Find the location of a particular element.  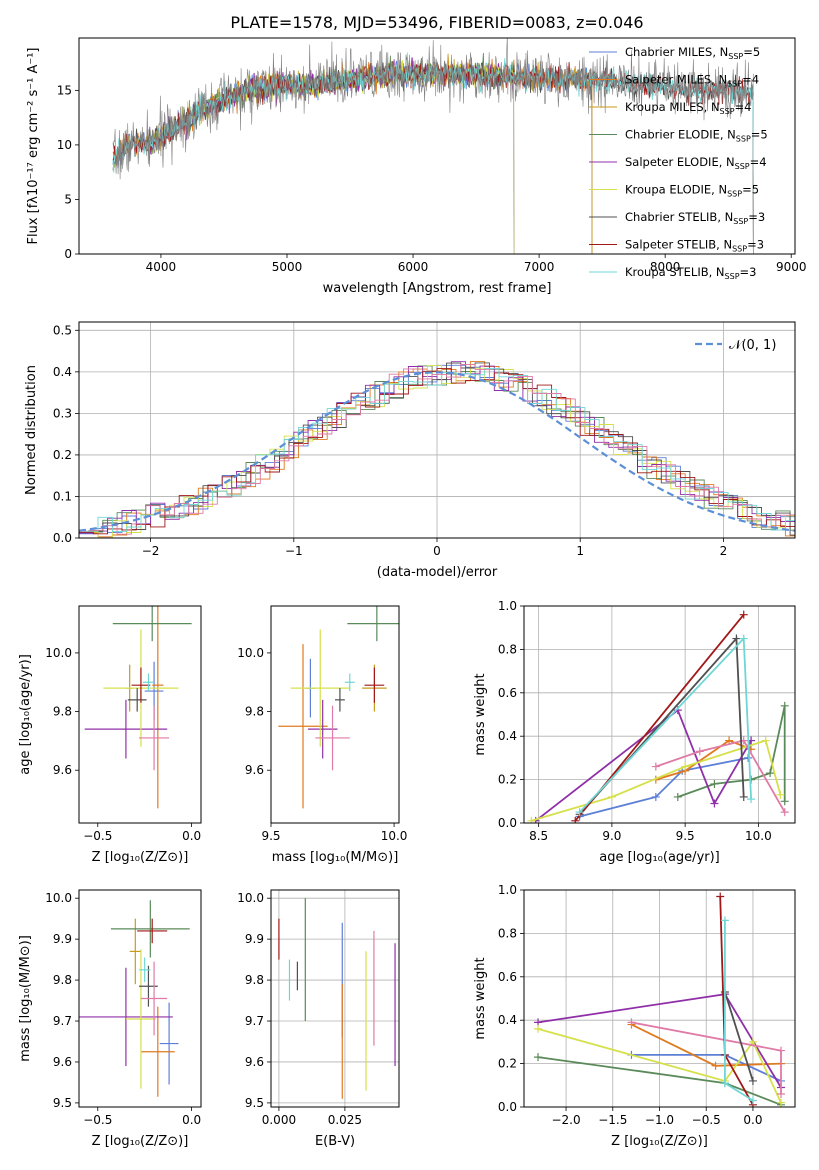

residuals-legend: 𝒩(0, 1) is located at coordinates (735, 345).